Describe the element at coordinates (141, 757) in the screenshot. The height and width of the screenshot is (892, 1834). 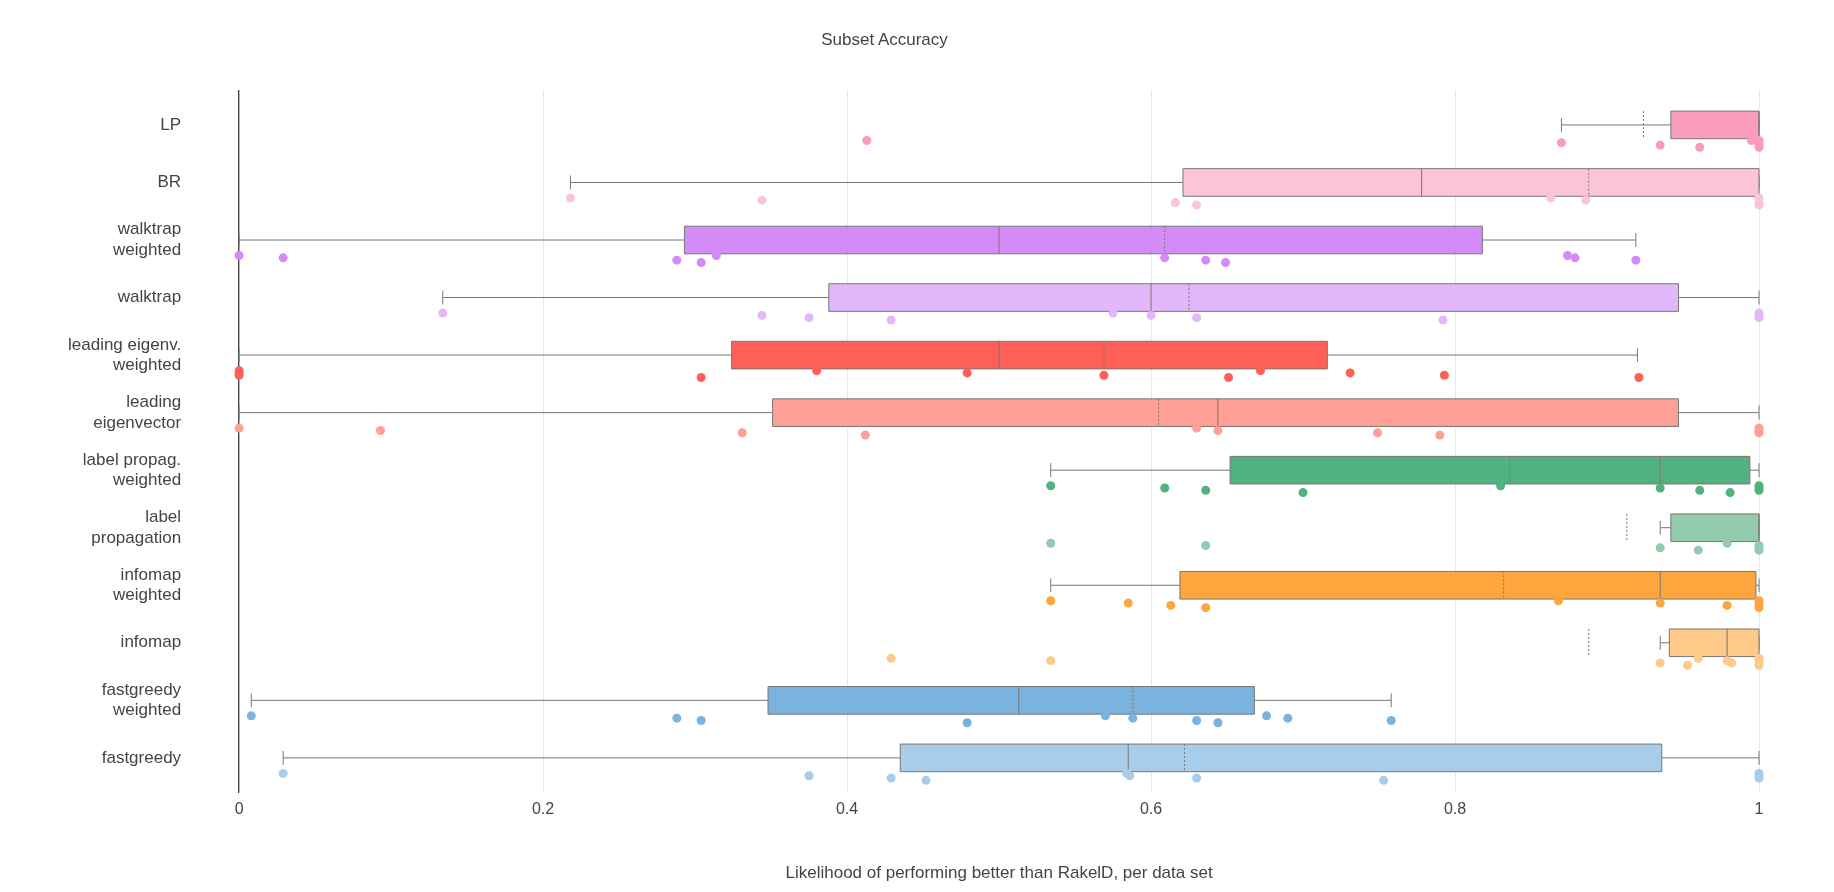
I see `y-tick-label: fastgreedy` at that location.